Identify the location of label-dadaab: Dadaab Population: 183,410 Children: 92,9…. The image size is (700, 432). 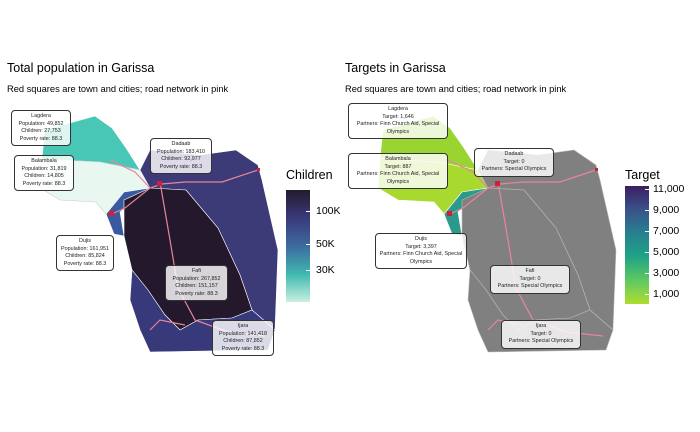
(181, 156).